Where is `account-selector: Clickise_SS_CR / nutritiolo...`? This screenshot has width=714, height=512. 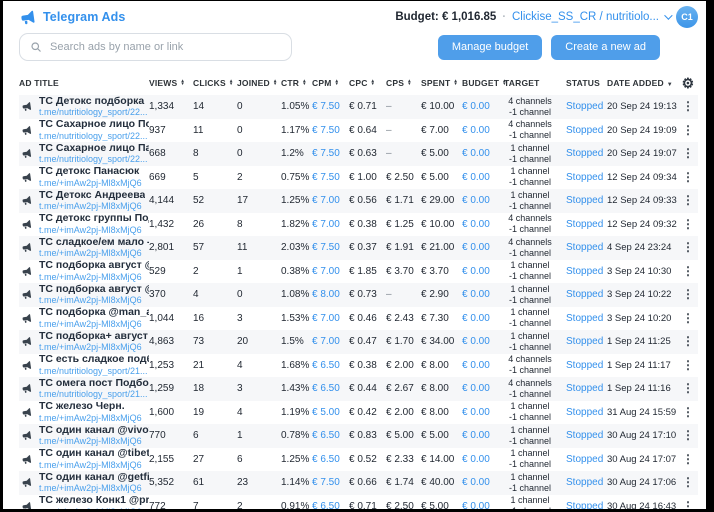
account-selector: Clickise_SS_CR / nutritiolo... is located at coordinates (592, 17).